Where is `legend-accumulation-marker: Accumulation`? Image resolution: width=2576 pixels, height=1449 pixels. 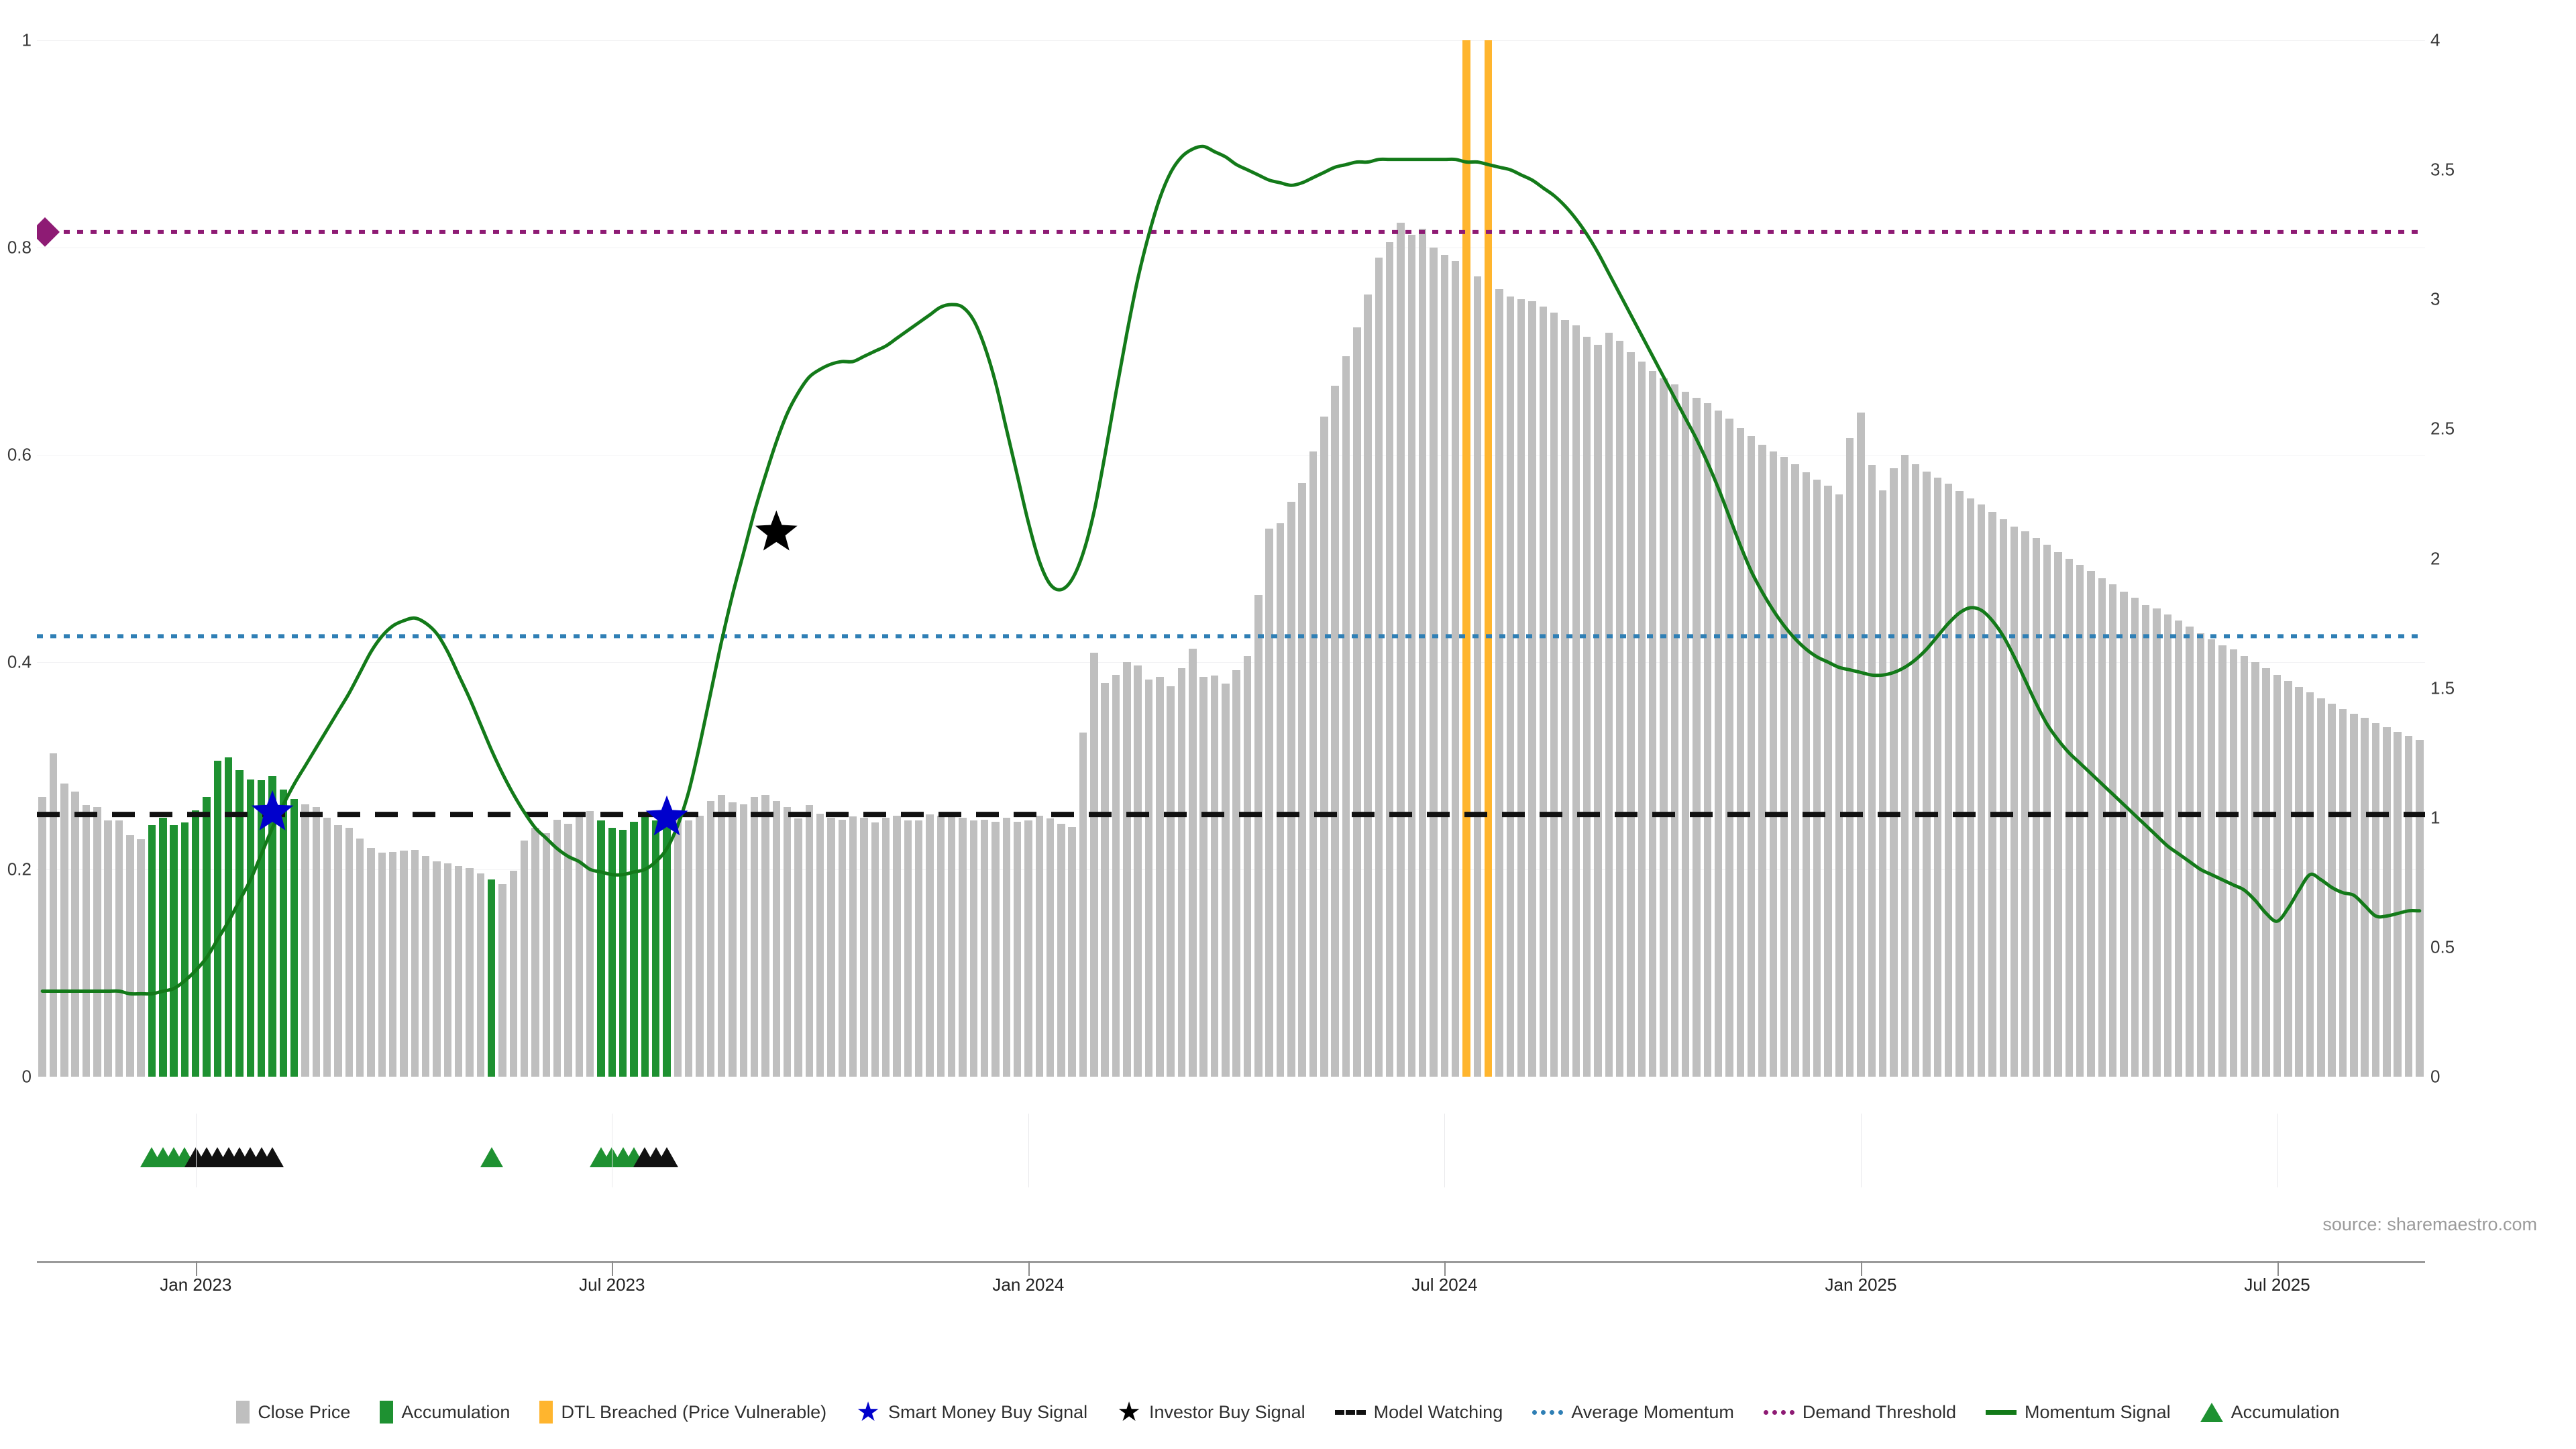 legend-accumulation-marker: Accumulation is located at coordinates (2270, 1412).